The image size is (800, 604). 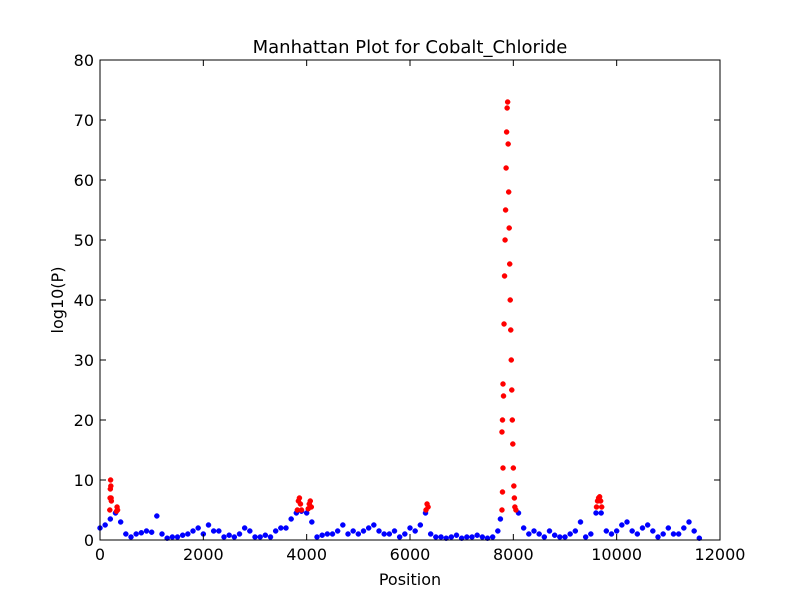 What do you see at coordinates (84, 480) in the screenshot?
I see `y-tick-label: 10` at bounding box center [84, 480].